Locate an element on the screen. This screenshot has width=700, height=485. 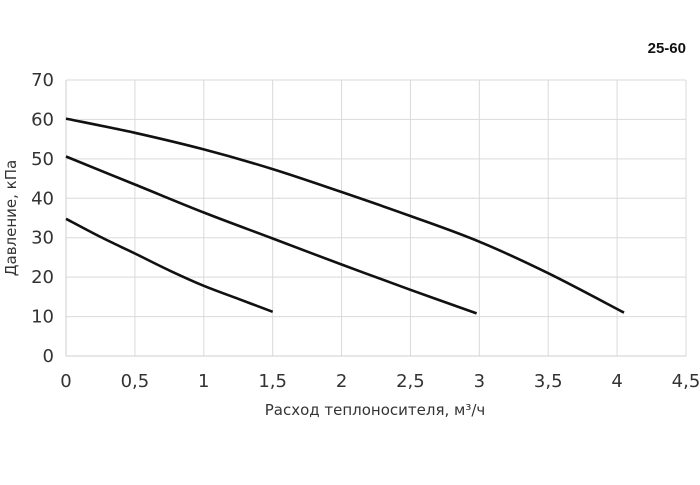
x-tick-label: 3,5 is located at coordinates (548, 381).